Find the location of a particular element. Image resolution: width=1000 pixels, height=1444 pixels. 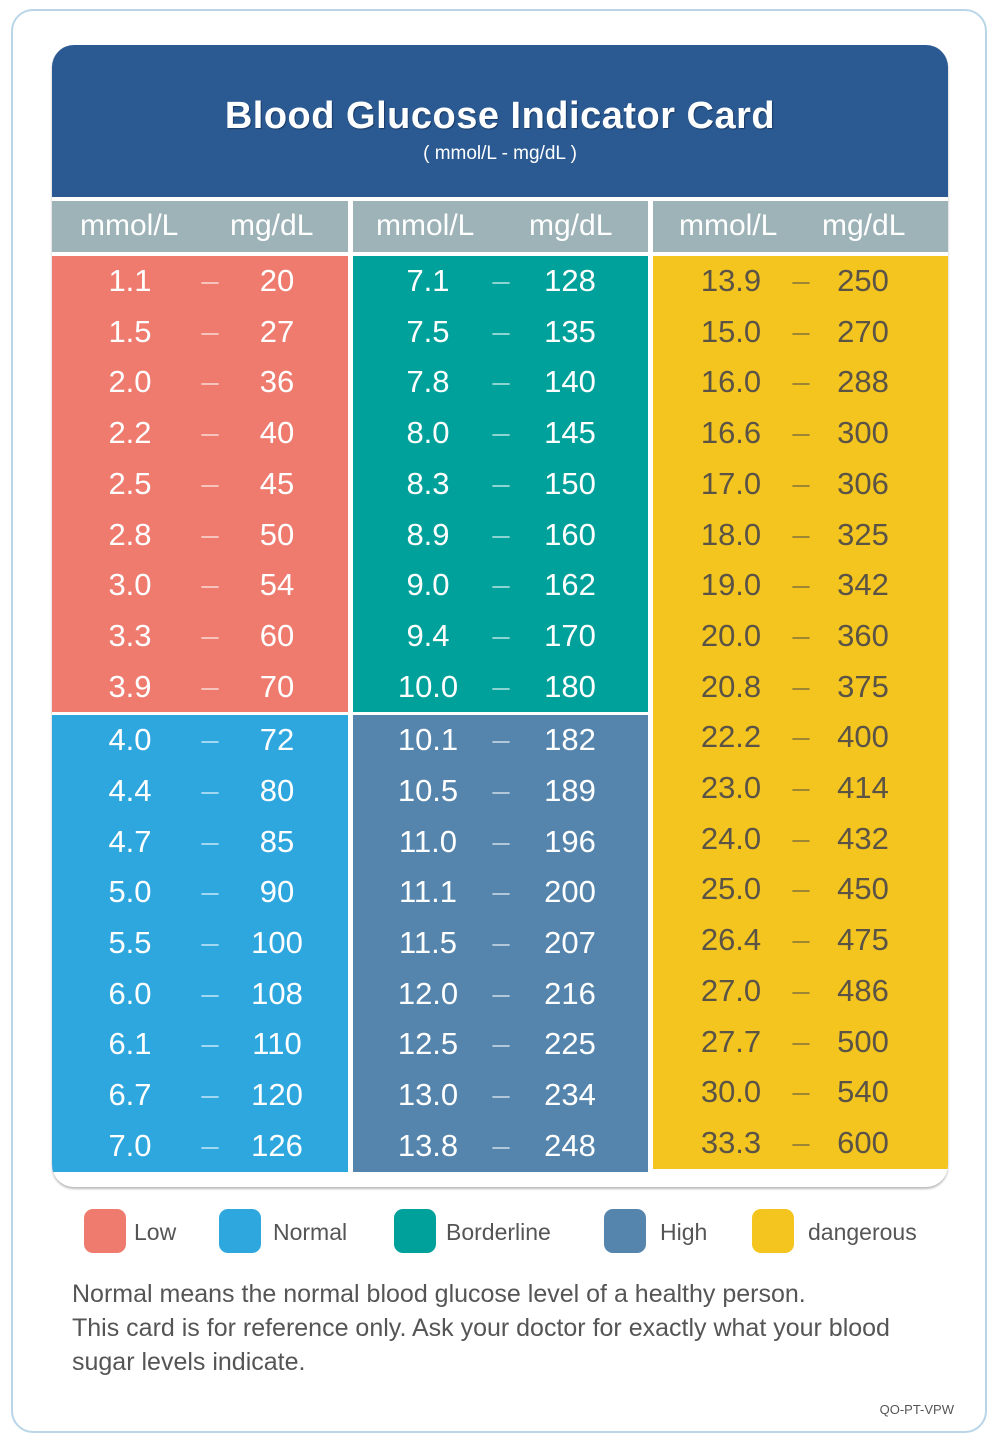

mg-value: 145 is located at coordinates (570, 433).